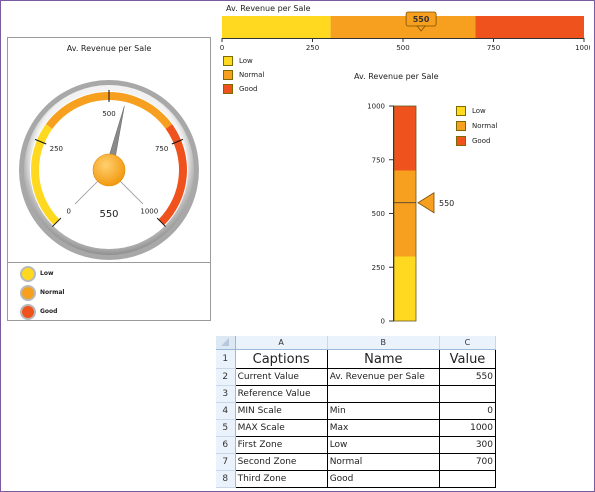 Image resolution: width=595 pixels, height=492 pixels. I want to click on row-header: 1, so click(226, 359).